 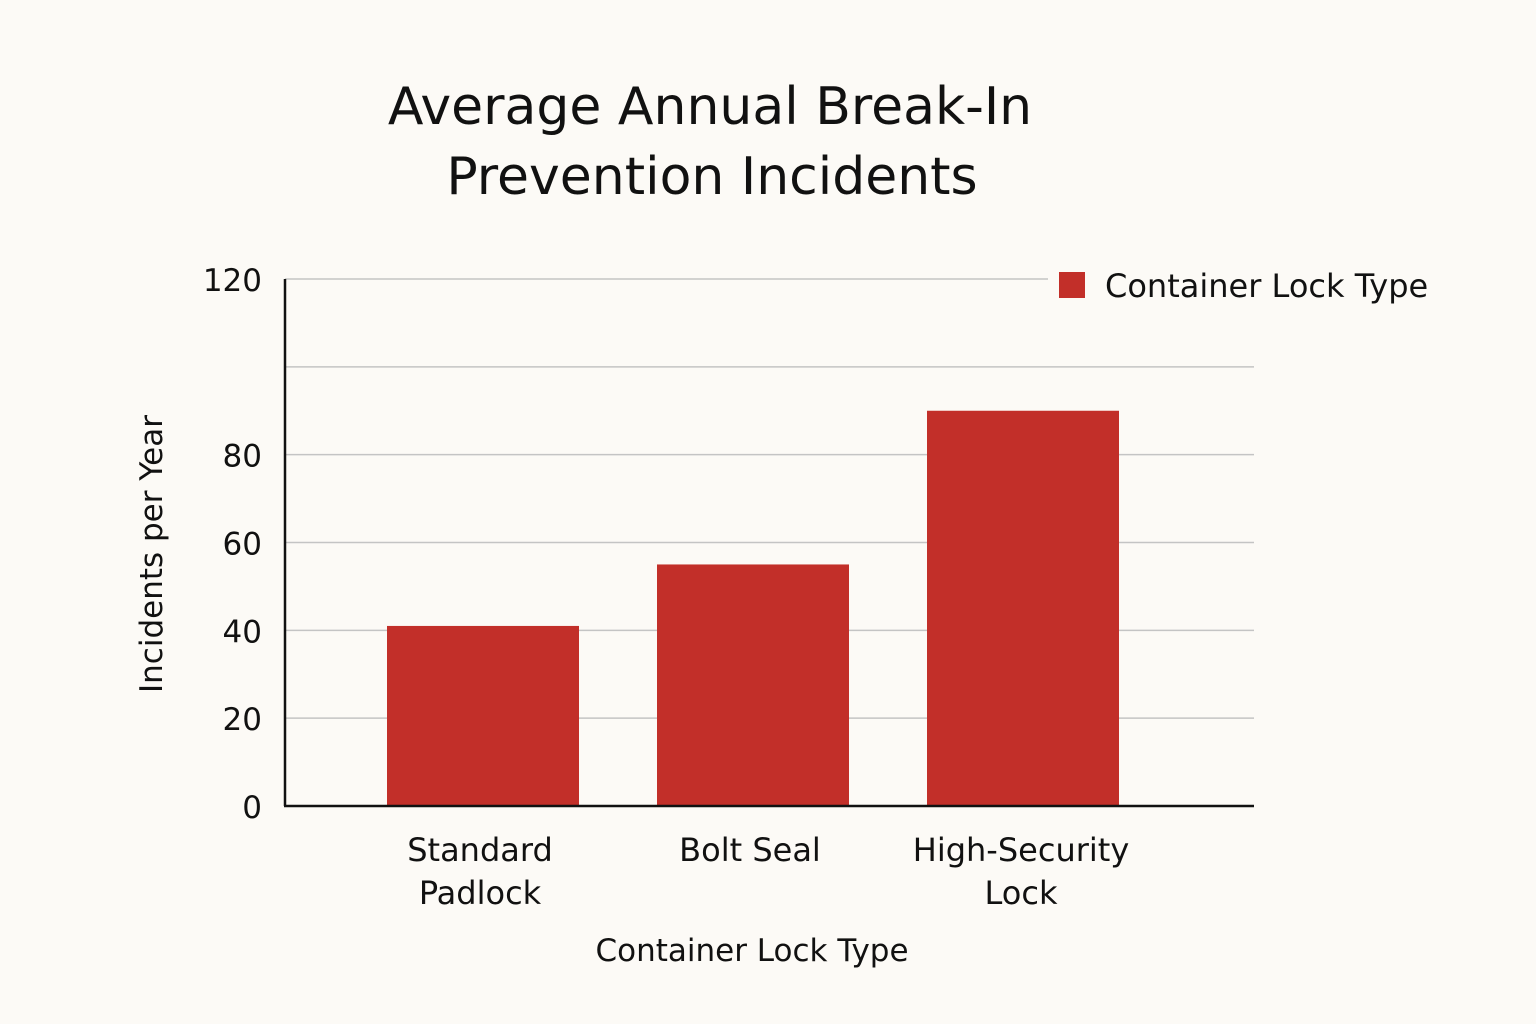 I want to click on x-tick-label-0-line-1: Padlock, so click(x=480, y=893).